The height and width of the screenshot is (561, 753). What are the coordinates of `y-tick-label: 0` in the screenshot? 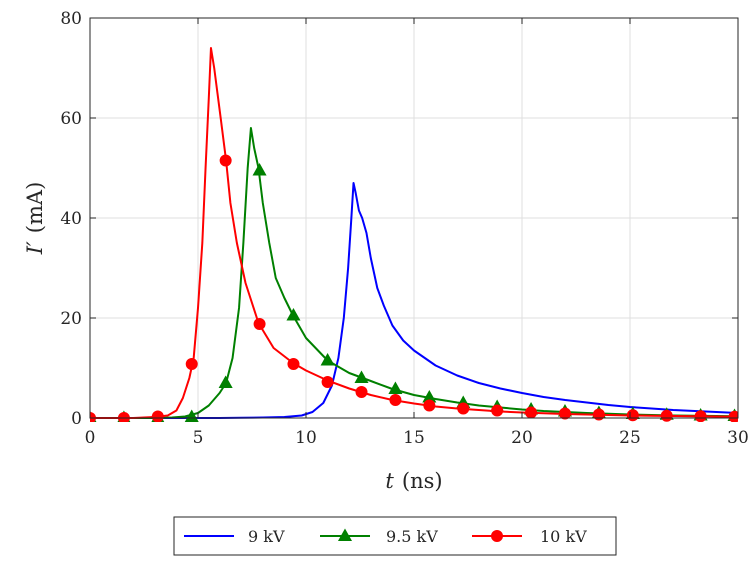 It's located at (76, 419).